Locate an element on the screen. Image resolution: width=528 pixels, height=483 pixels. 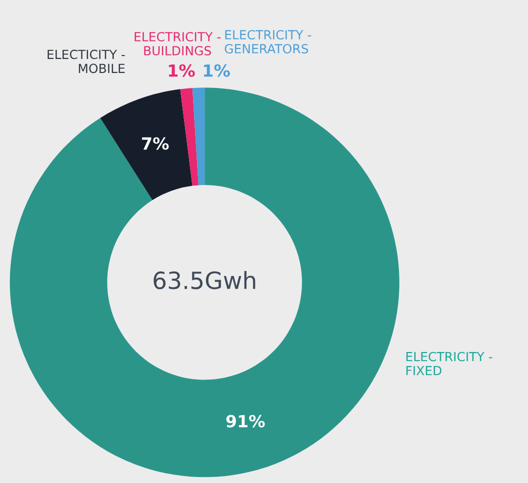
slice-label: ELECTICITY - MOBILE is located at coordinates (86, 62).